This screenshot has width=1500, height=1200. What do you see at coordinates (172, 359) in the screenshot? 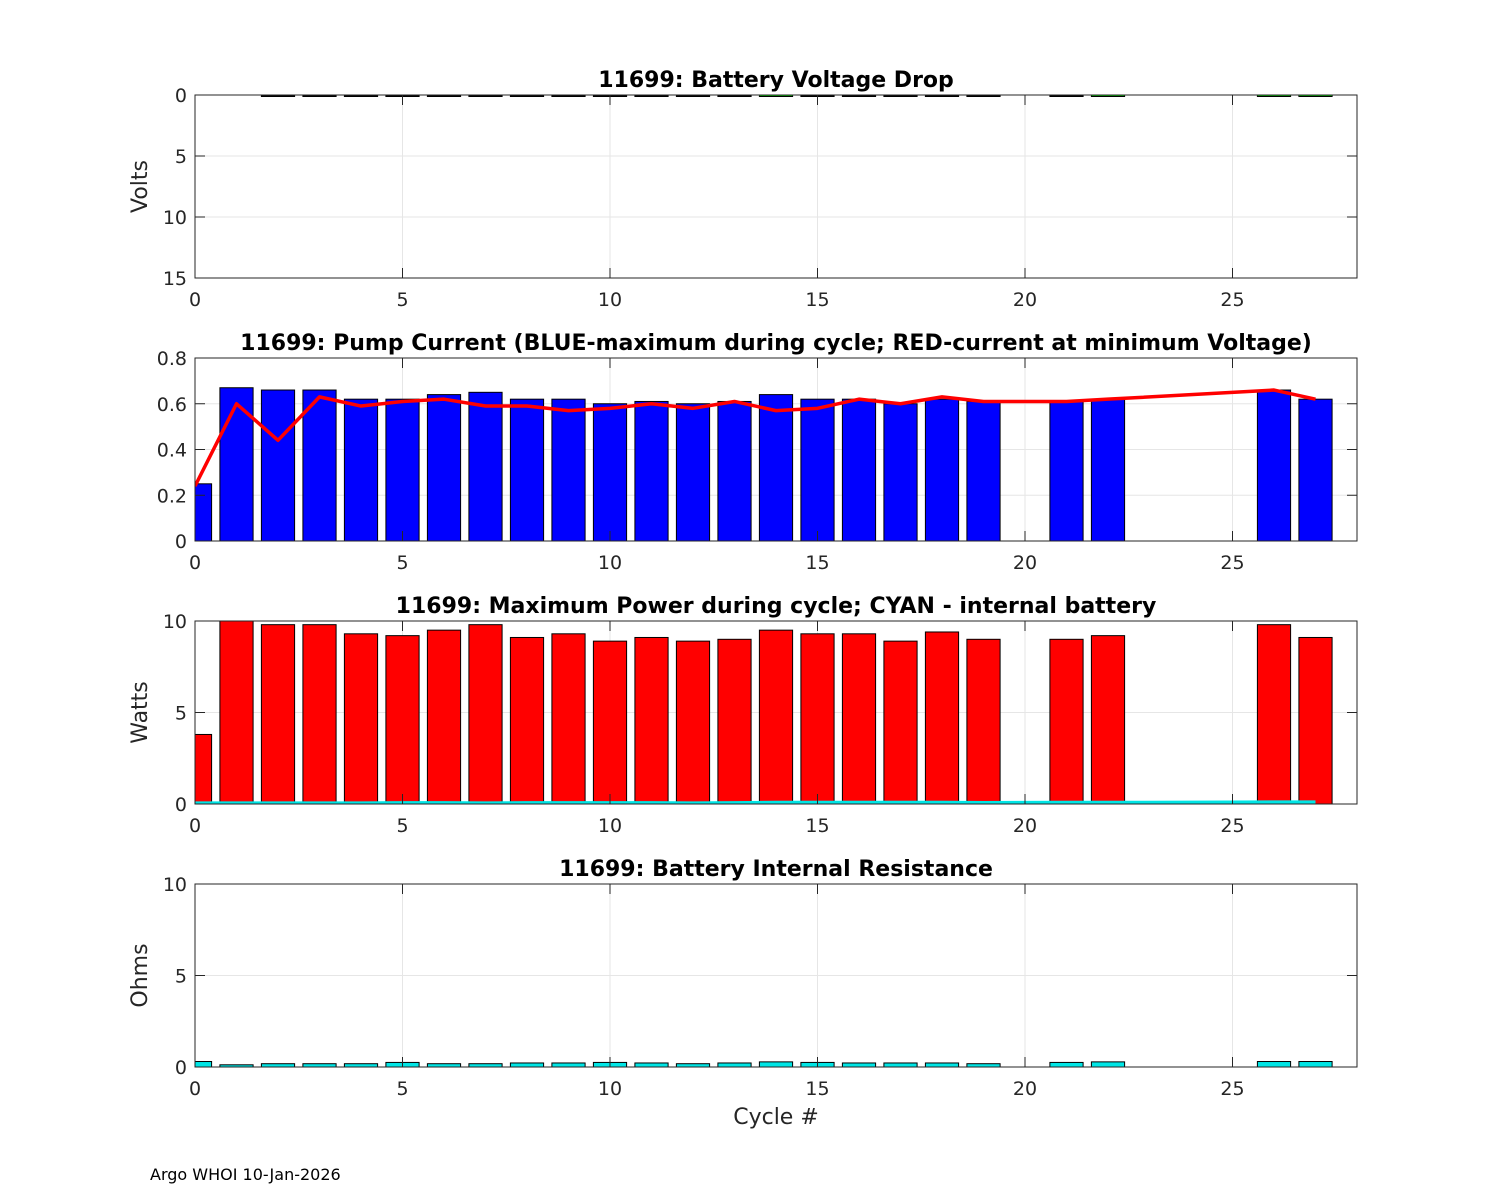
I see `y-tick-label: 0.8` at bounding box center [172, 359].